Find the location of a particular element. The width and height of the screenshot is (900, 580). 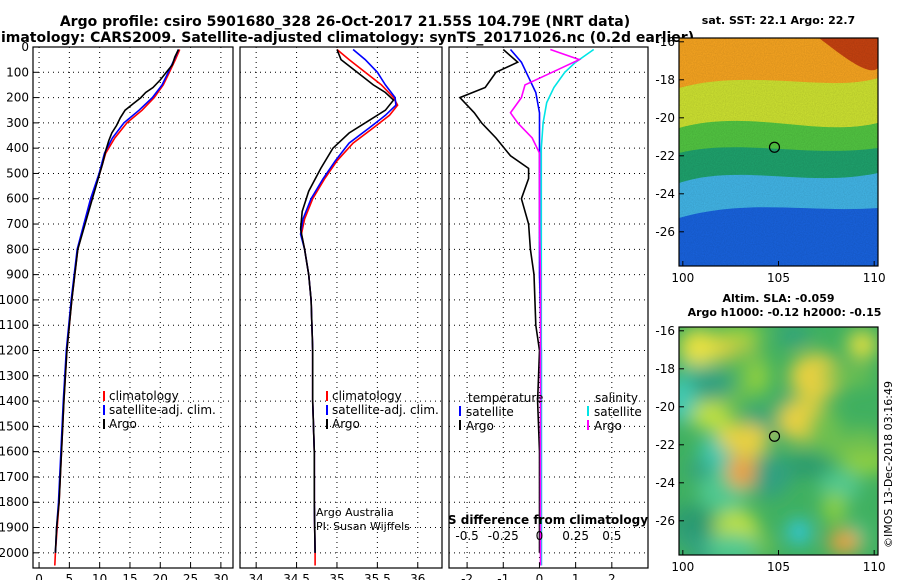

y-tick-label: 1900 is located at coordinates (14, 528).